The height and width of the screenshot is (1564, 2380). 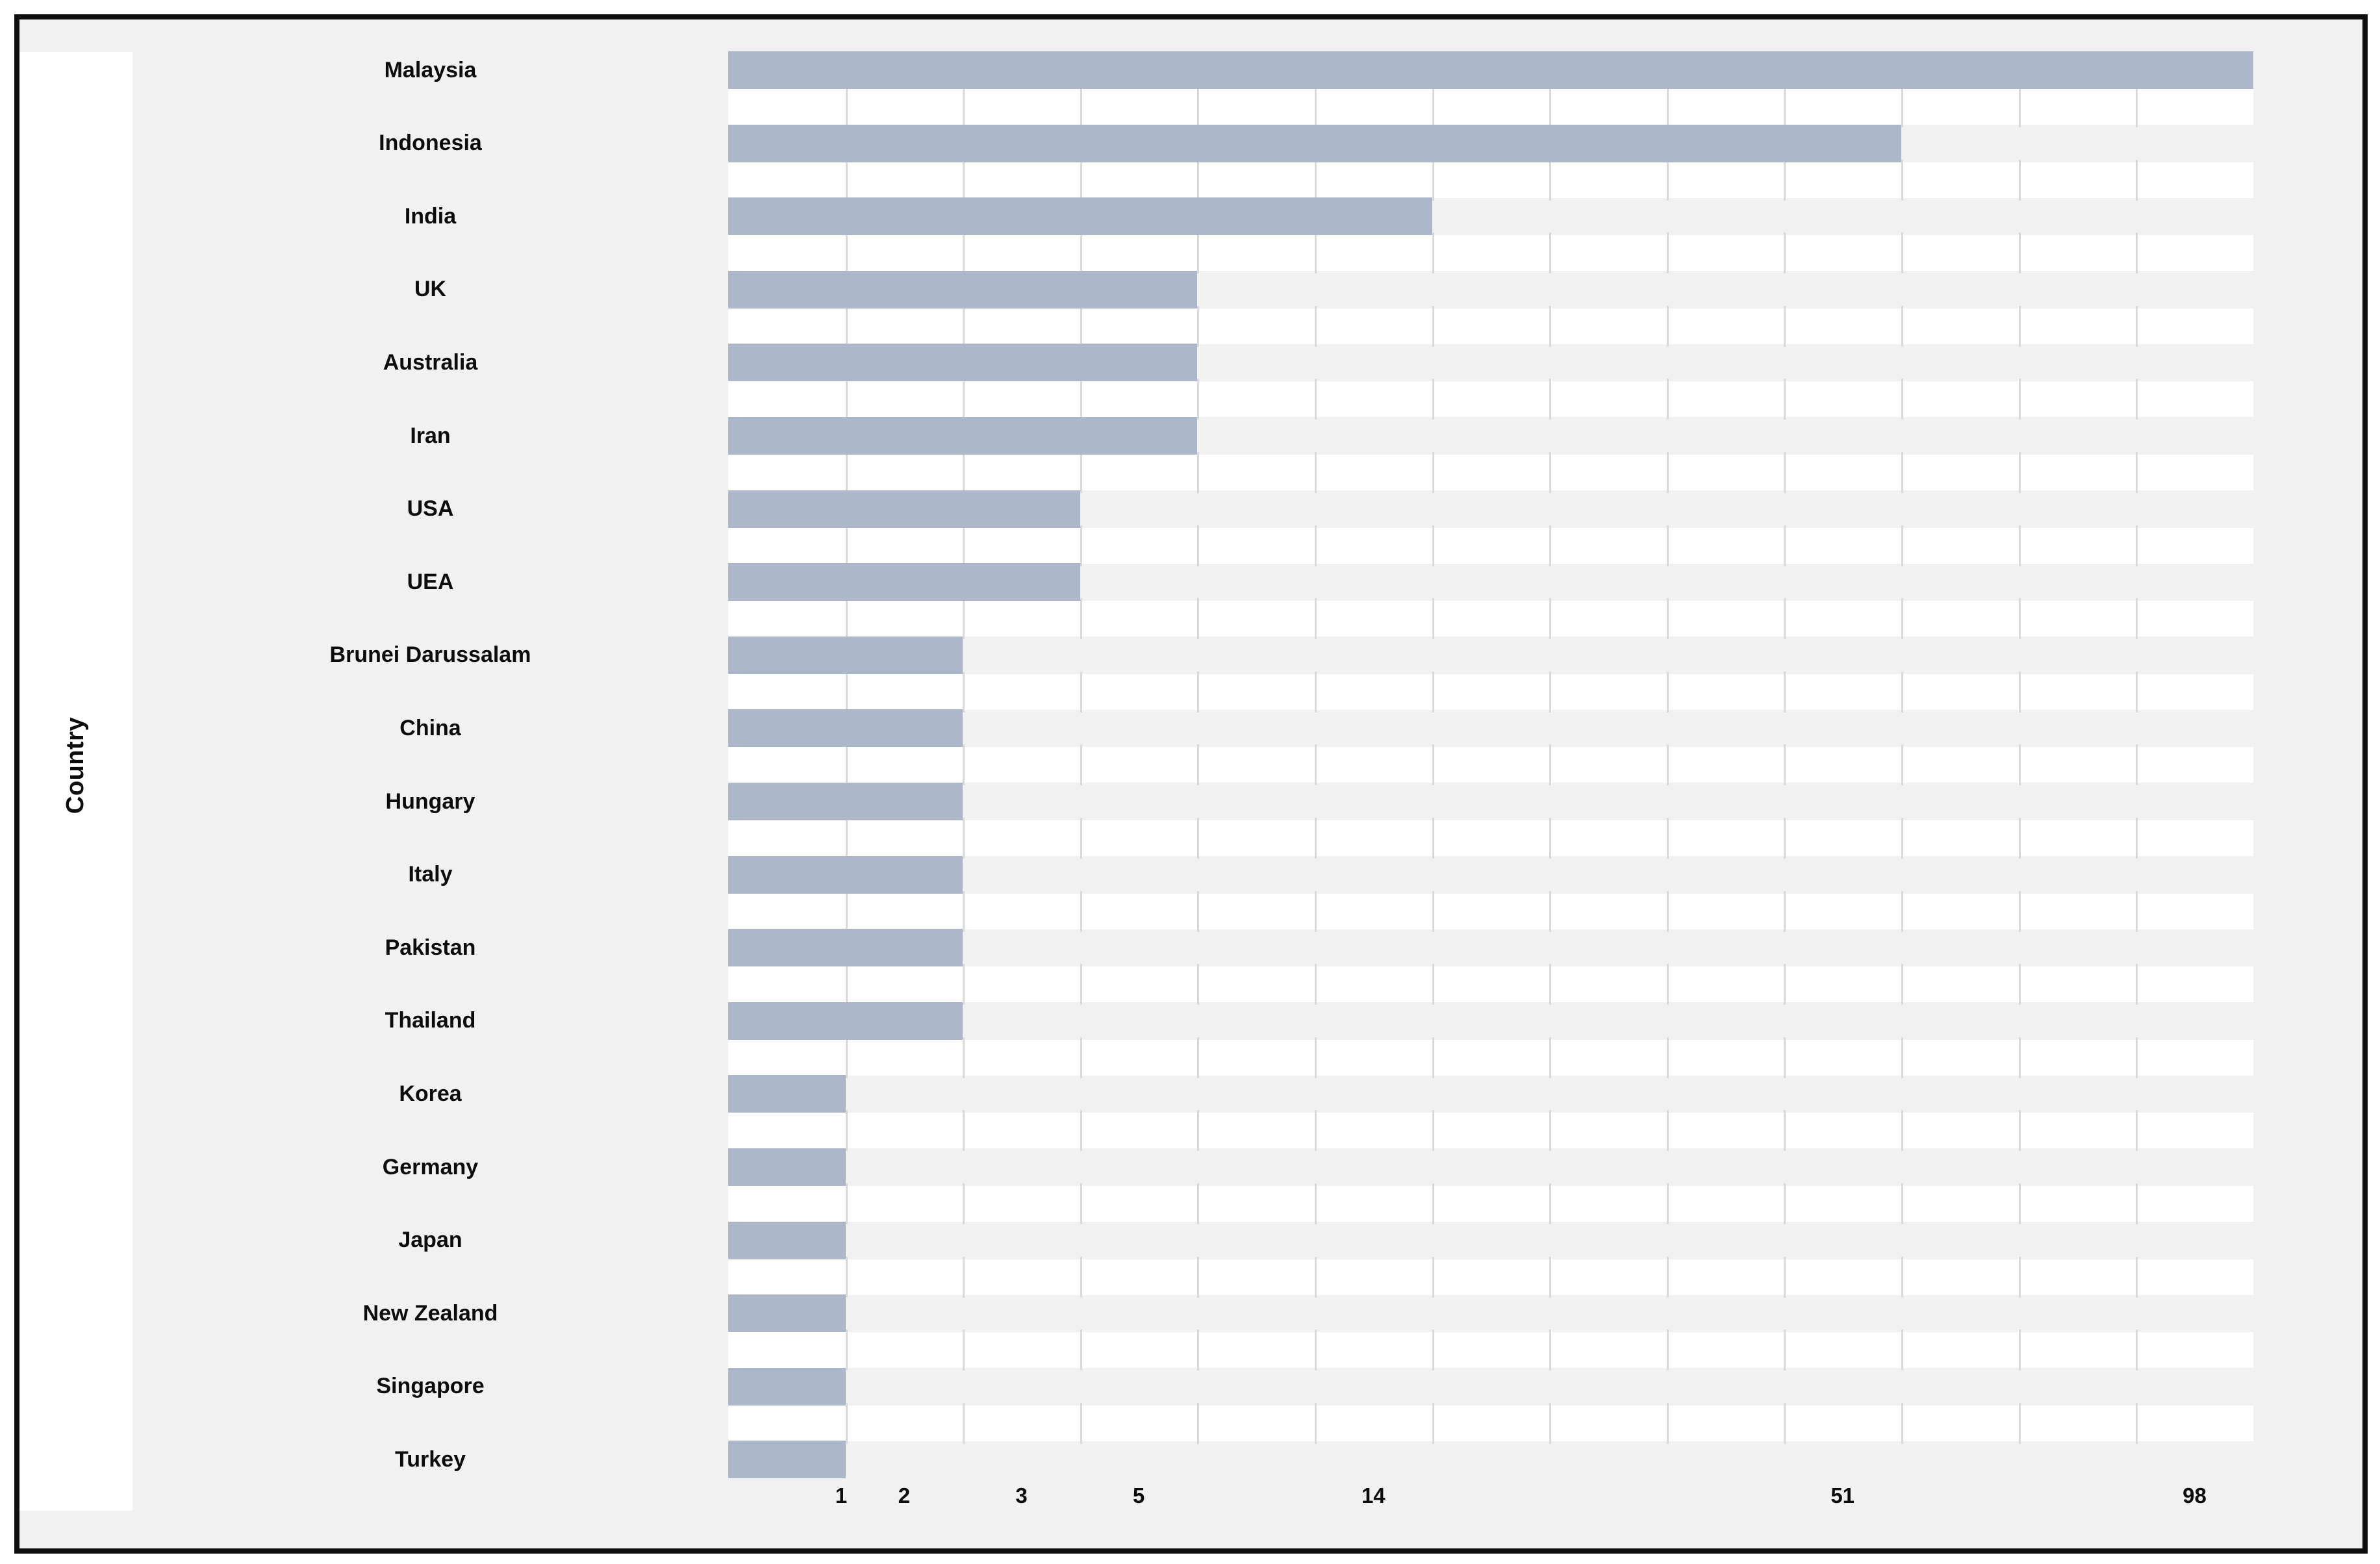 I want to click on category-label: India, so click(x=430, y=216).